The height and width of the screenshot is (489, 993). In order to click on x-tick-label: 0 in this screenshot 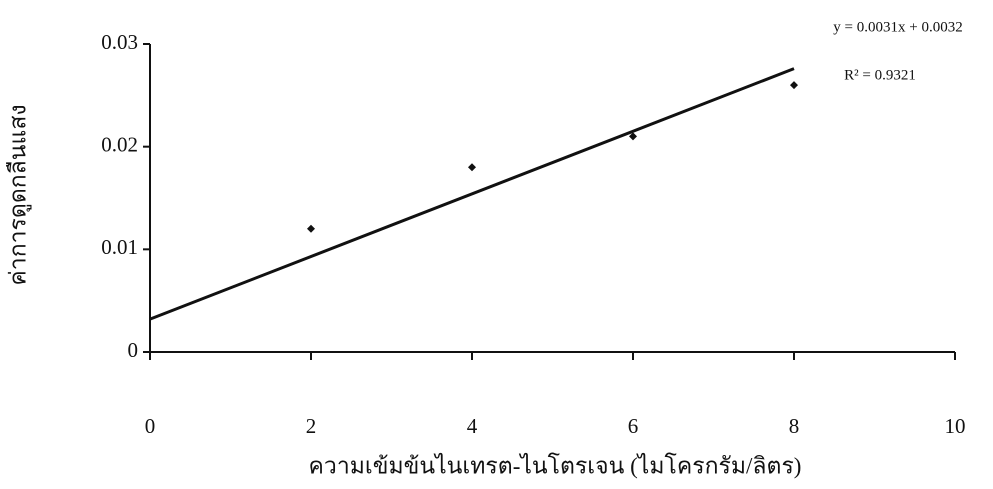, I will do `click(150, 426)`.